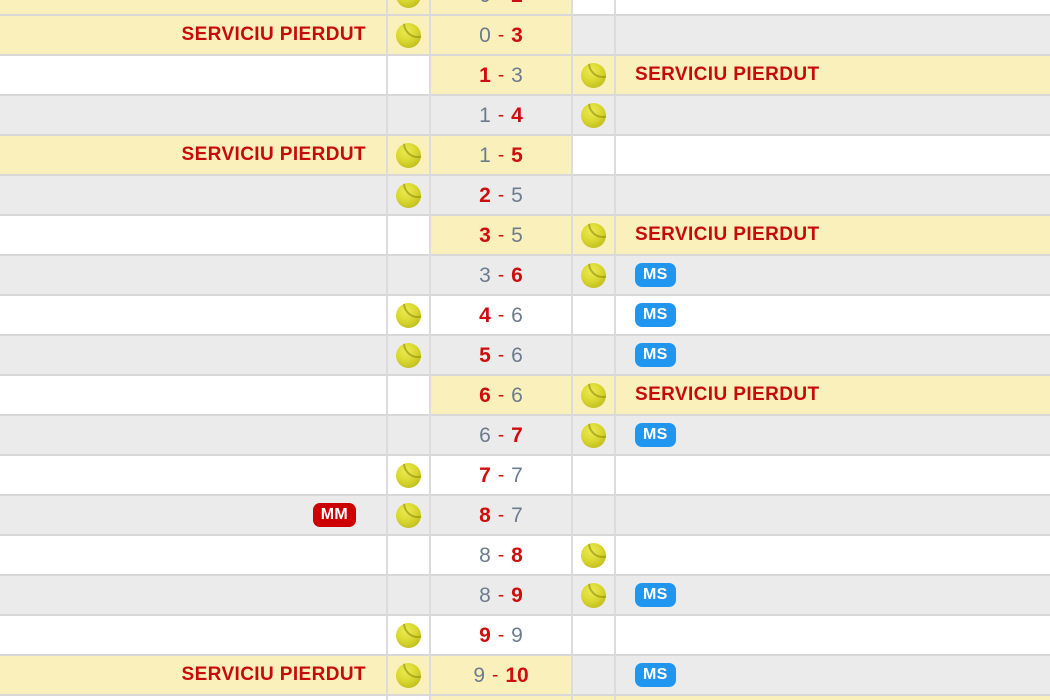 This screenshot has height=700, width=1050. I want to click on score-right: 8, so click(517, 555).